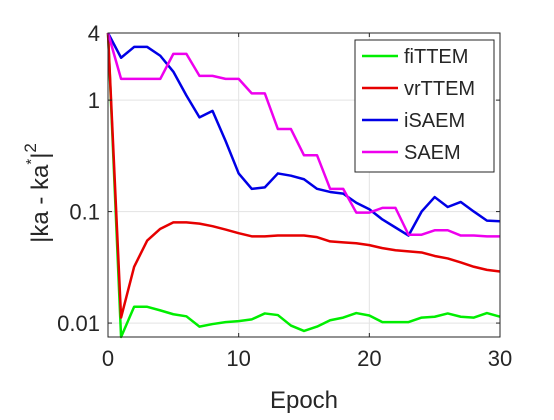  Describe the element at coordinates (500, 358) in the screenshot. I see `x-tick-label: 30` at that location.